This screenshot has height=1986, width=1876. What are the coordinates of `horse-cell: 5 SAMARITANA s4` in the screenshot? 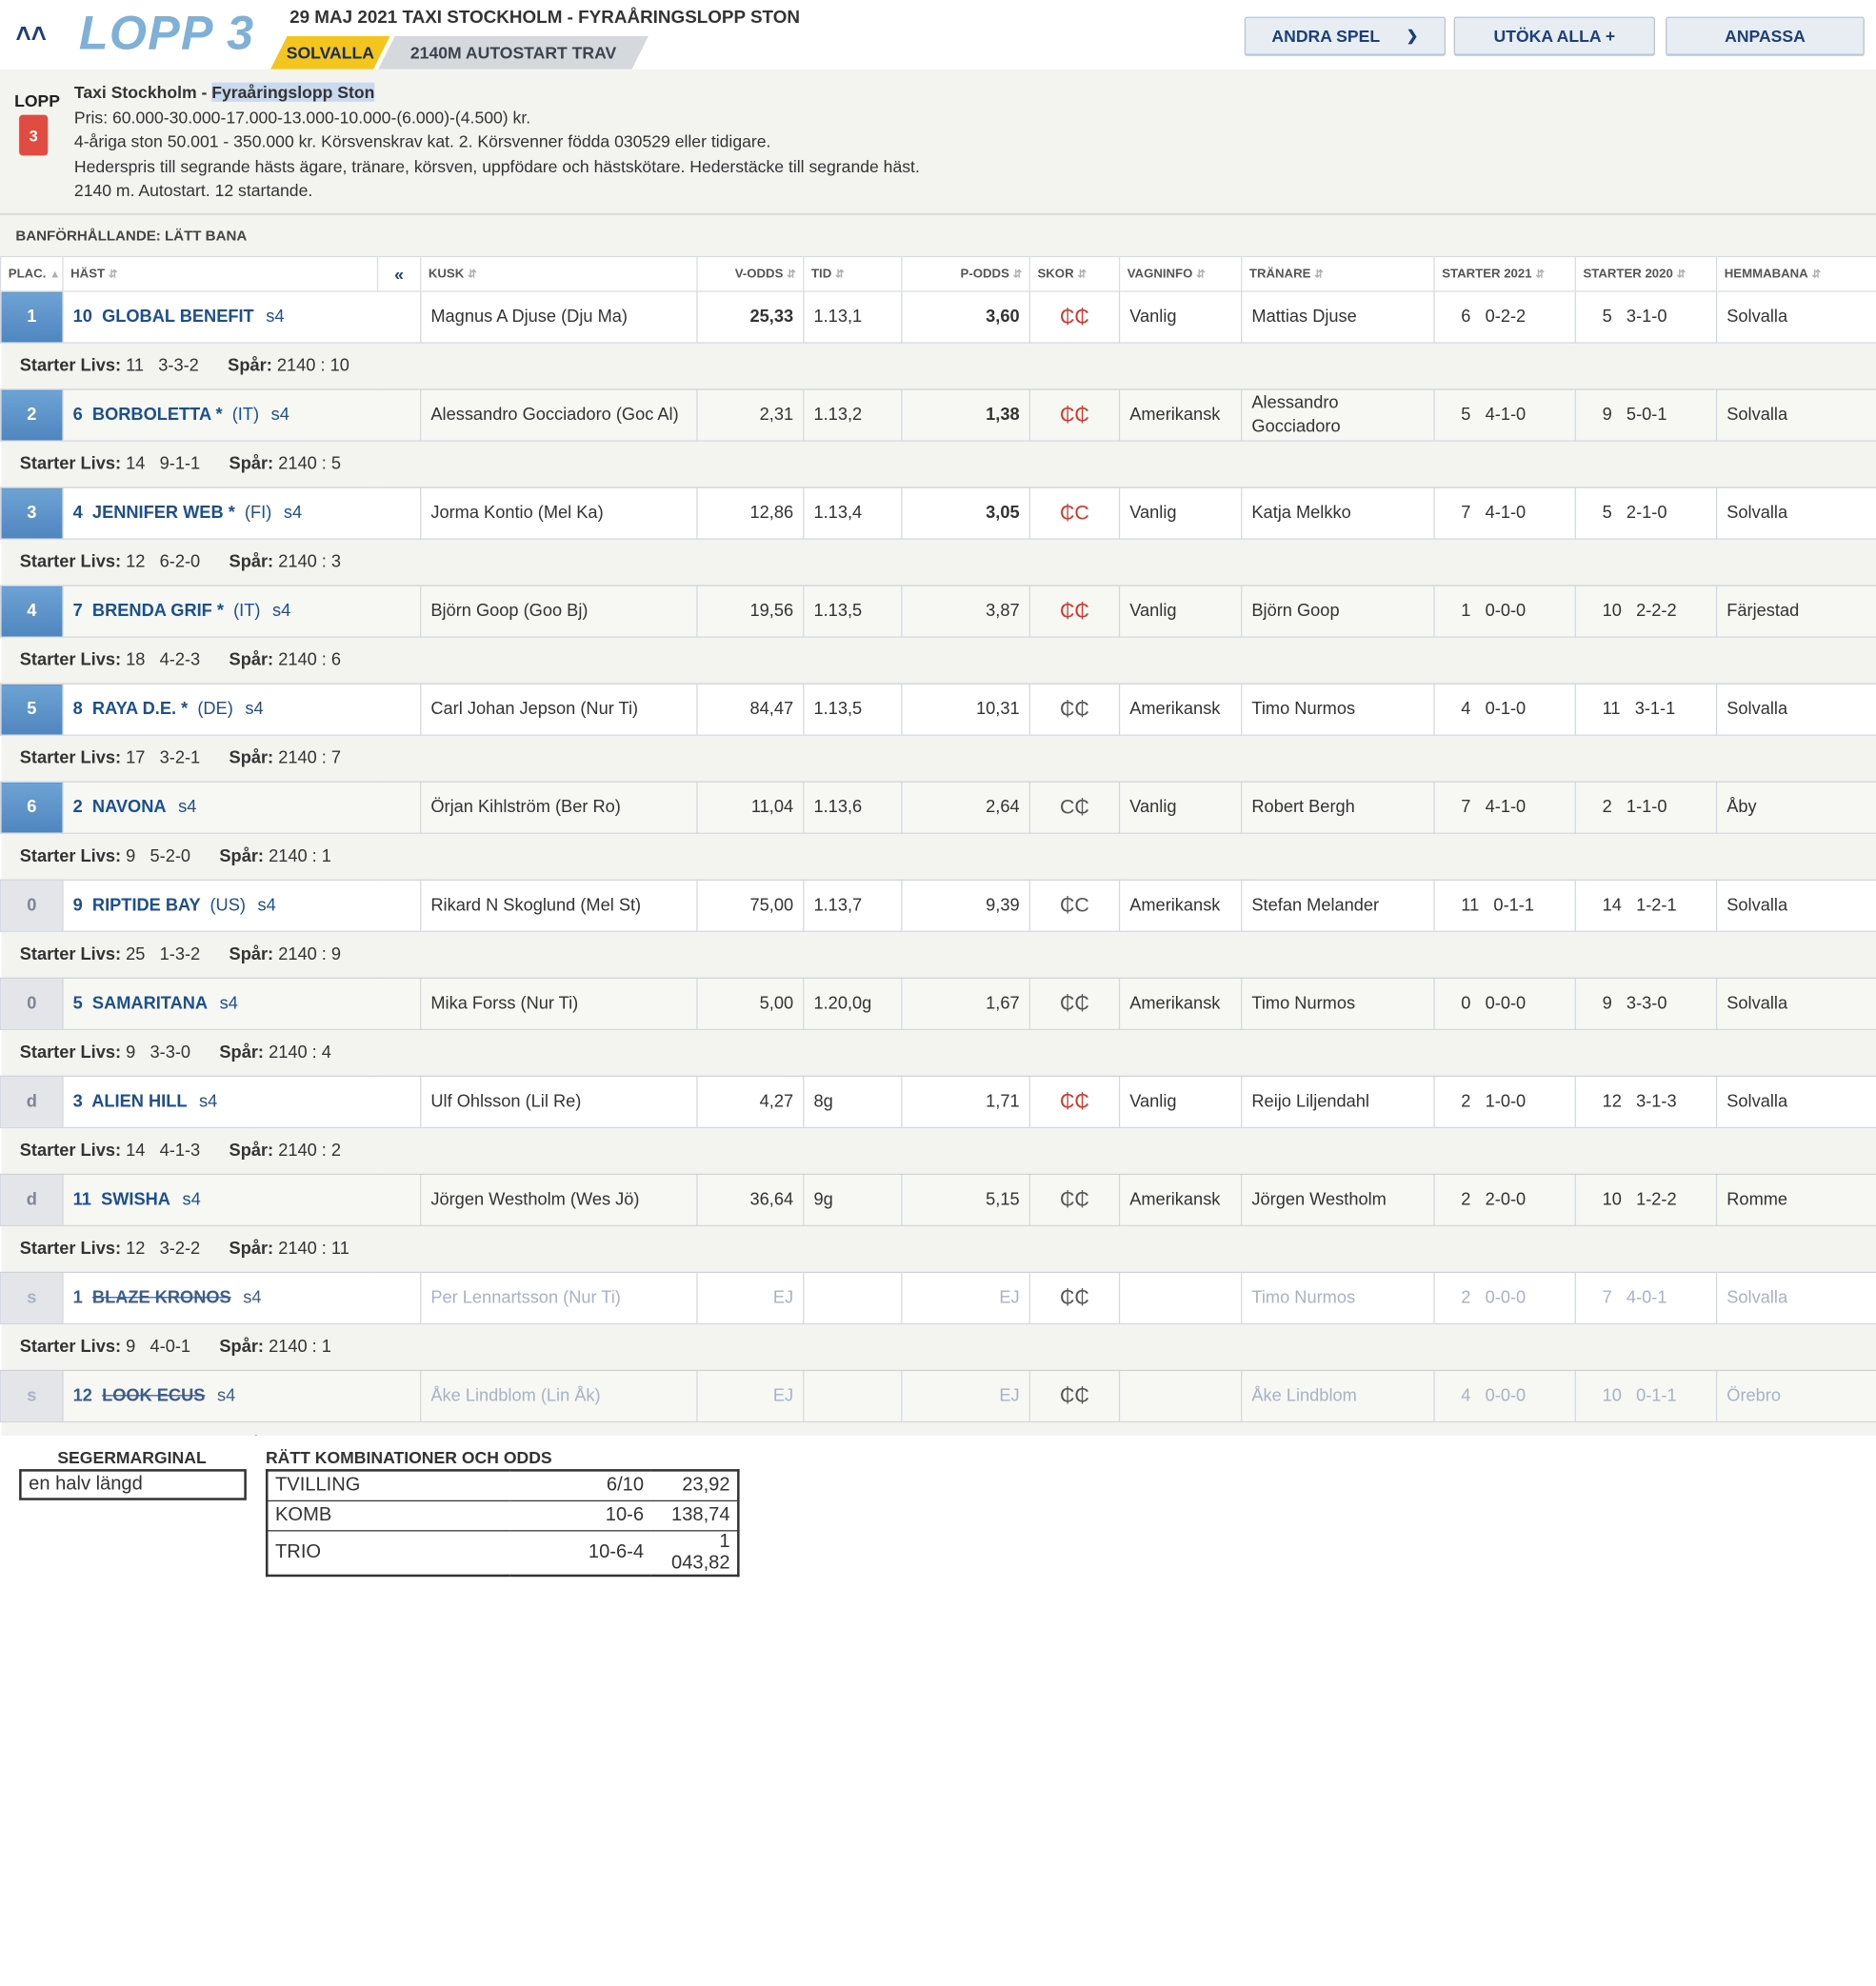 It's located at (242, 1004).